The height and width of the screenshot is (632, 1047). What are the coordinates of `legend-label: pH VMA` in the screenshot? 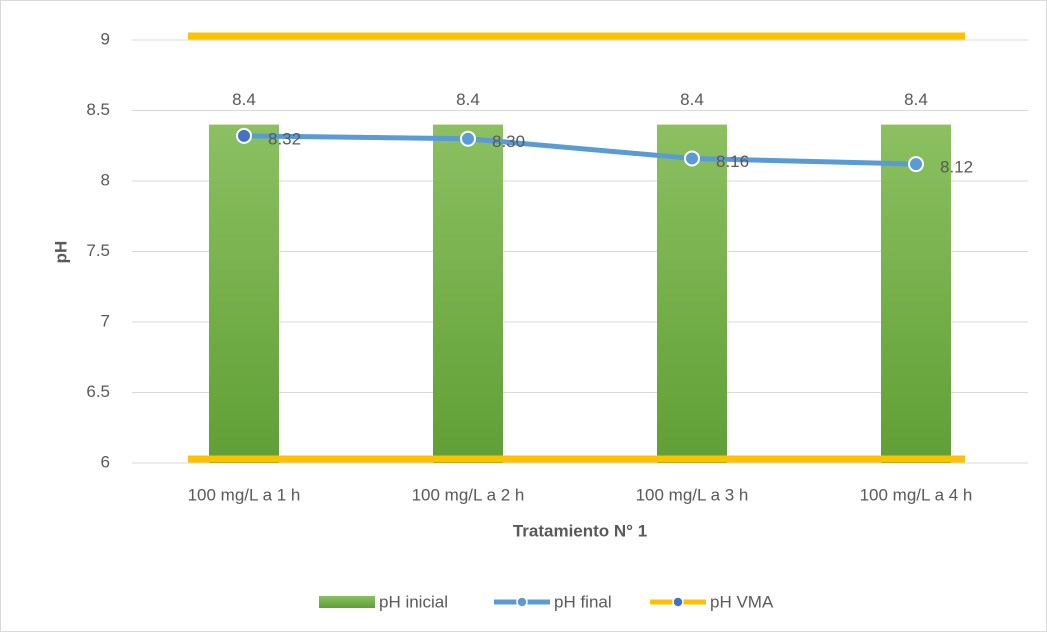 It's located at (742, 601).